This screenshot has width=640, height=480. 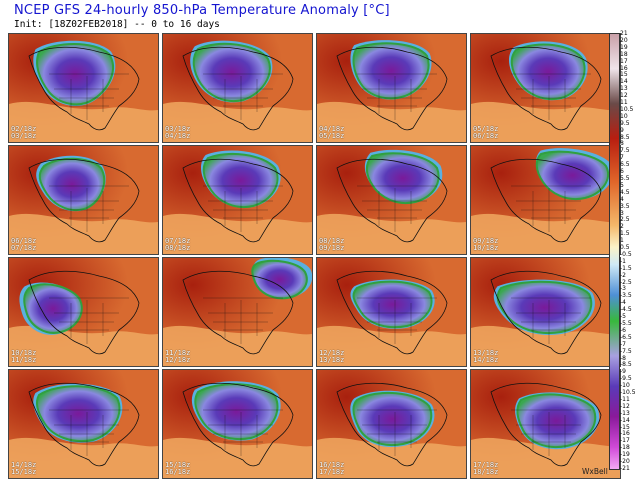 I want to click on colorbar-tick: -8, so click(x=623, y=358).